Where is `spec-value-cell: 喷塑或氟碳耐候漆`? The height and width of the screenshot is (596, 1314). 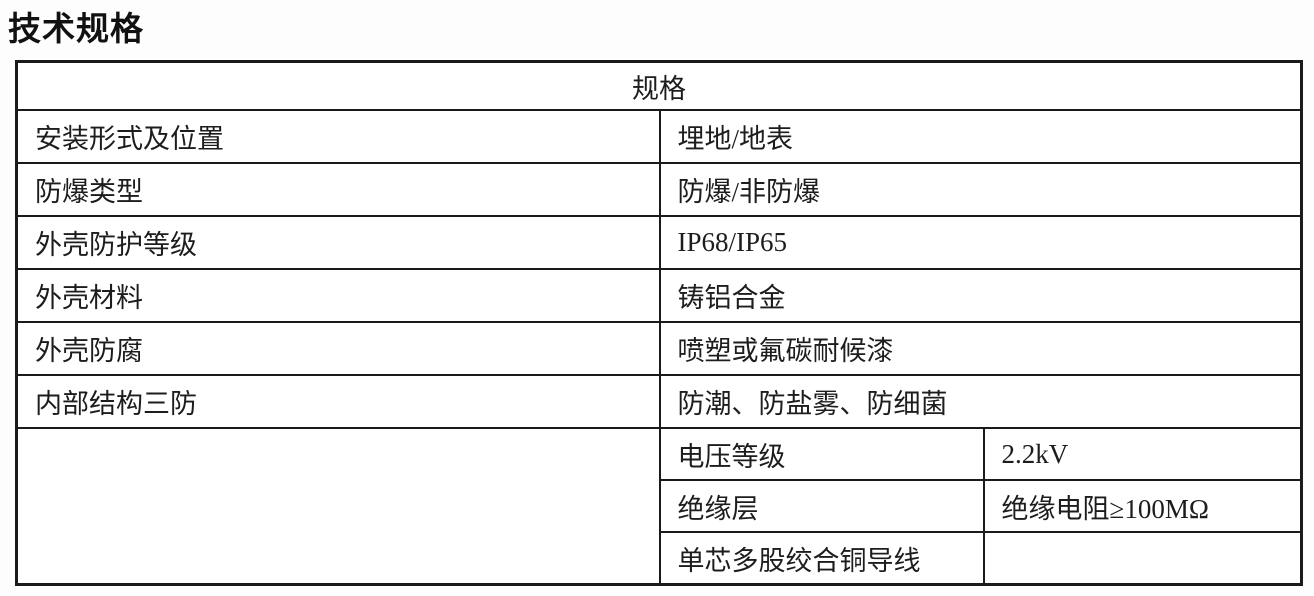 spec-value-cell: 喷塑或氟碳耐候漆 is located at coordinates (980, 348).